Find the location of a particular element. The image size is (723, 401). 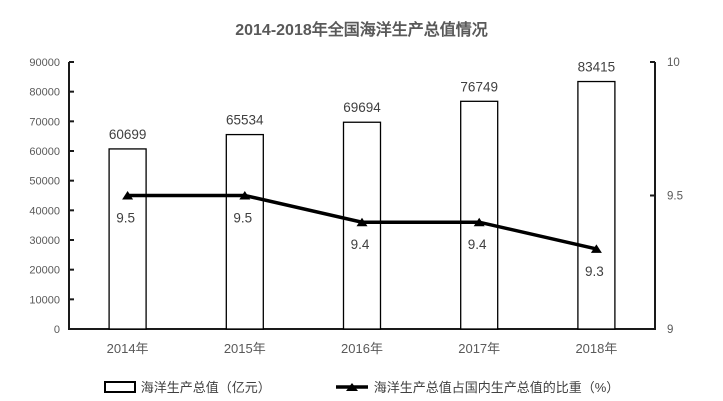

left-axis-tick-label: 60000 is located at coordinates (44, 152).